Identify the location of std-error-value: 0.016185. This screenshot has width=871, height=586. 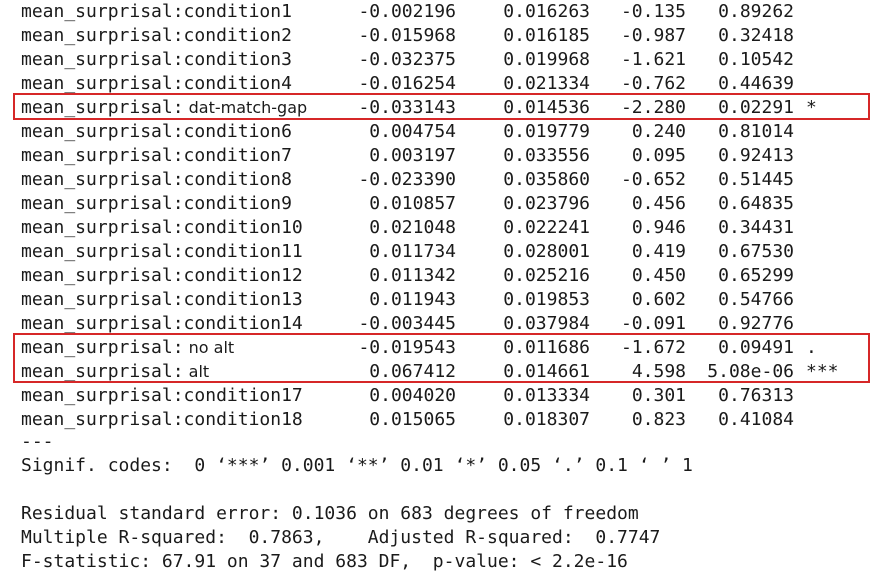
(546, 35).